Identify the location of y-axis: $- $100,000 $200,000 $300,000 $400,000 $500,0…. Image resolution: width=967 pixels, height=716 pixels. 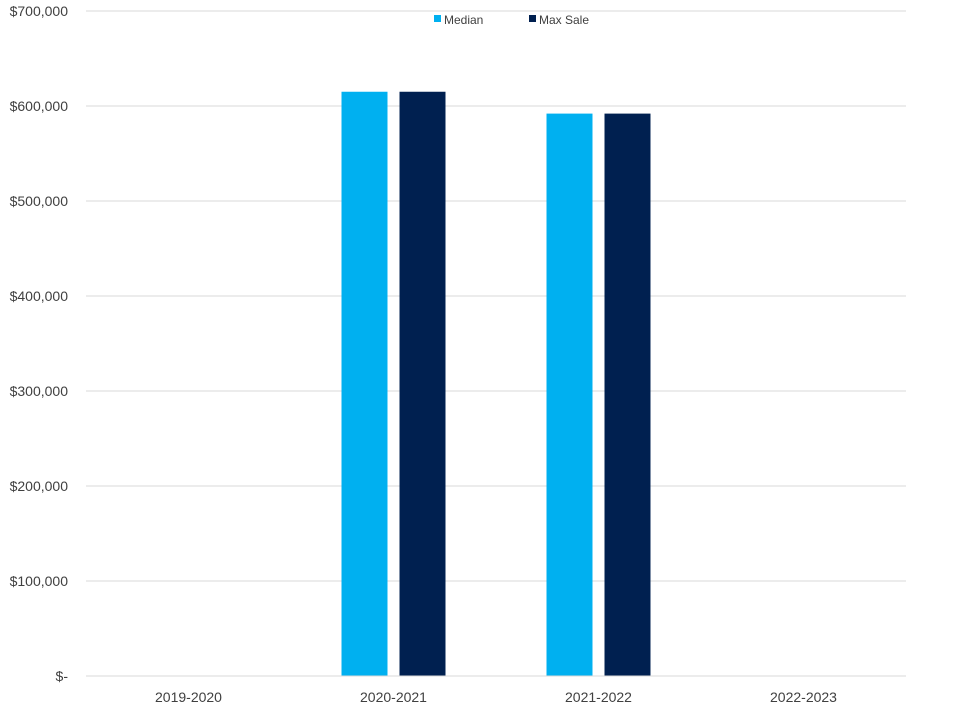
(39, 343).